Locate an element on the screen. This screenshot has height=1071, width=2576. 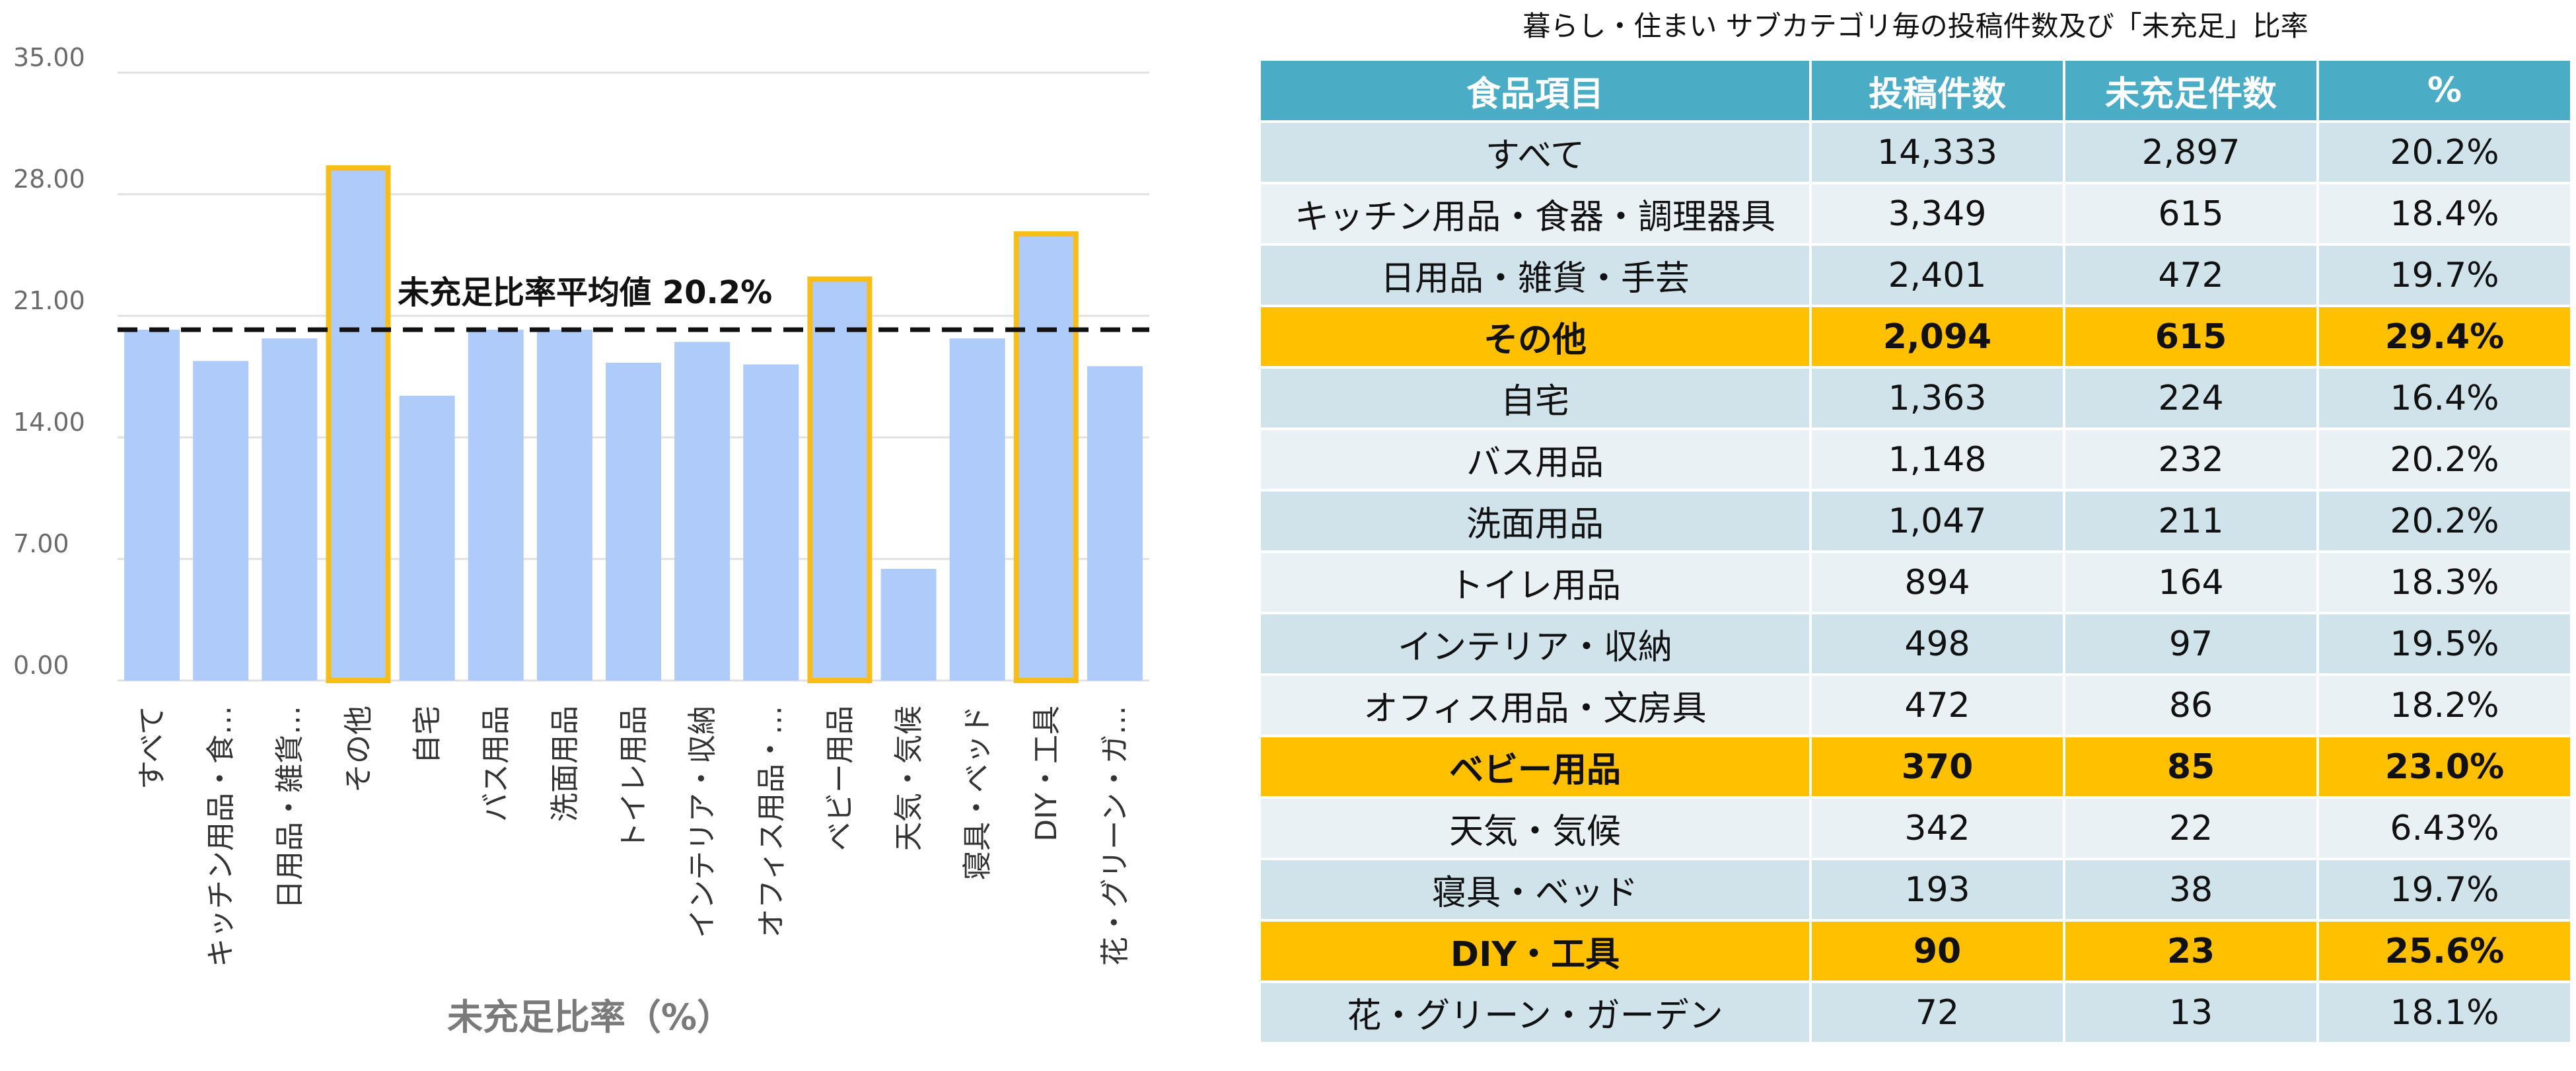
table-cell: 花・グリーン・ガーデン is located at coordinates (1535, 1012).